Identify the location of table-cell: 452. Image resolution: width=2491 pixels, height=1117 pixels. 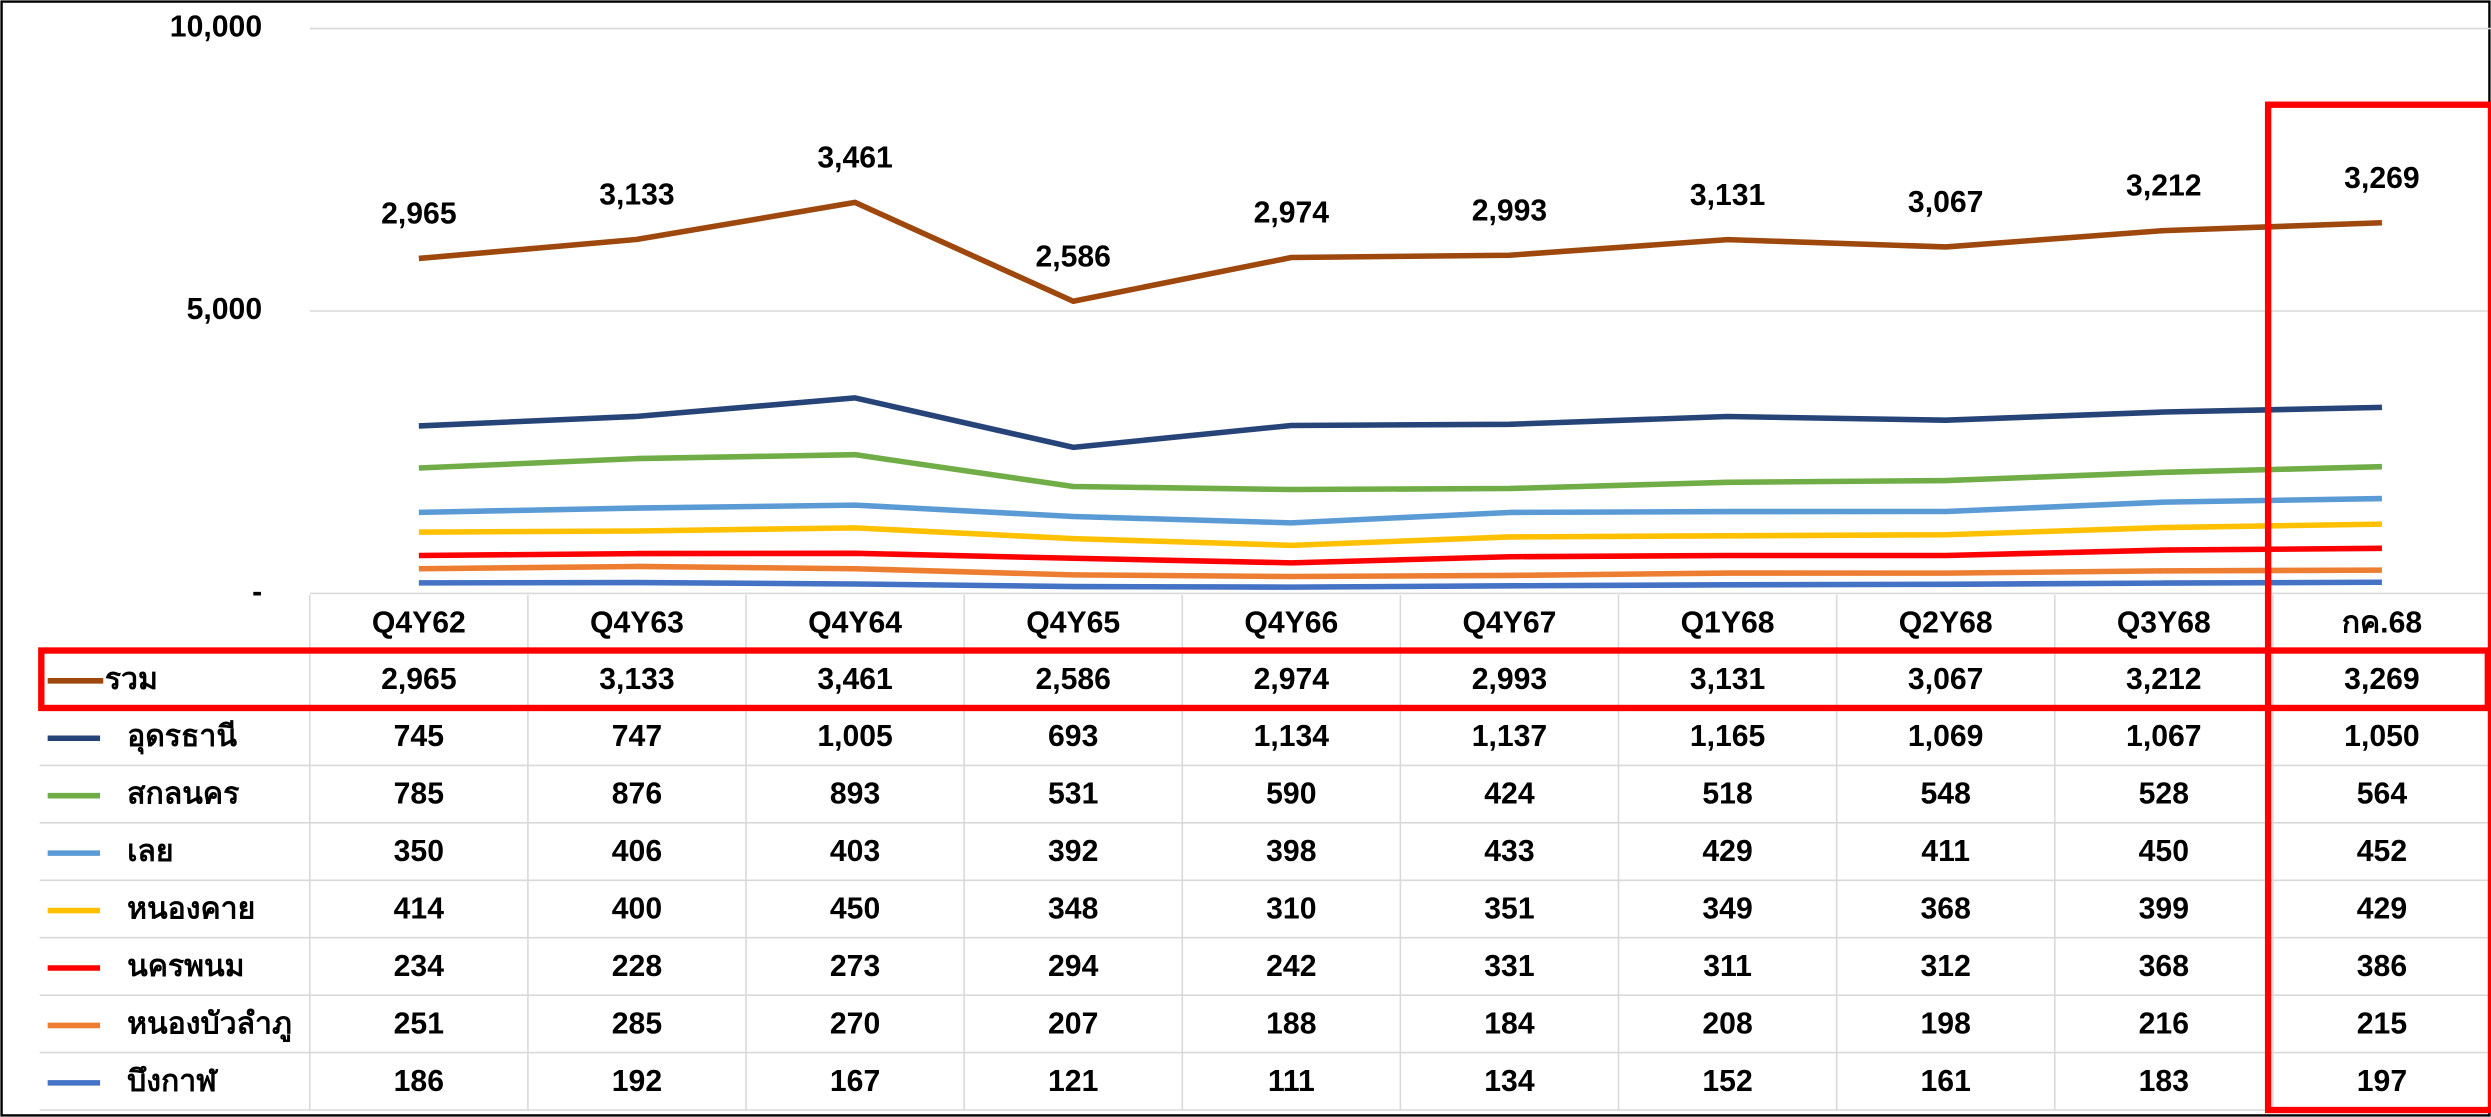
(2382, 851).